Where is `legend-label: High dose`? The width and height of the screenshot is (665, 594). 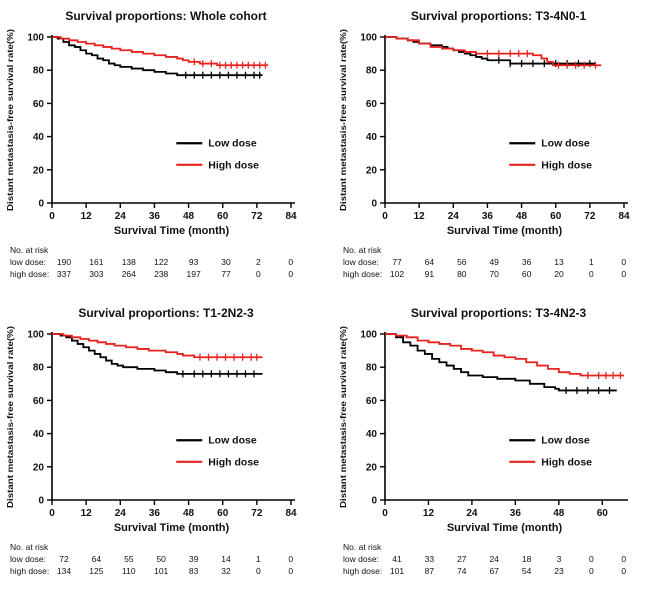 legend-label: High dose is located at coordinates (566, 165).